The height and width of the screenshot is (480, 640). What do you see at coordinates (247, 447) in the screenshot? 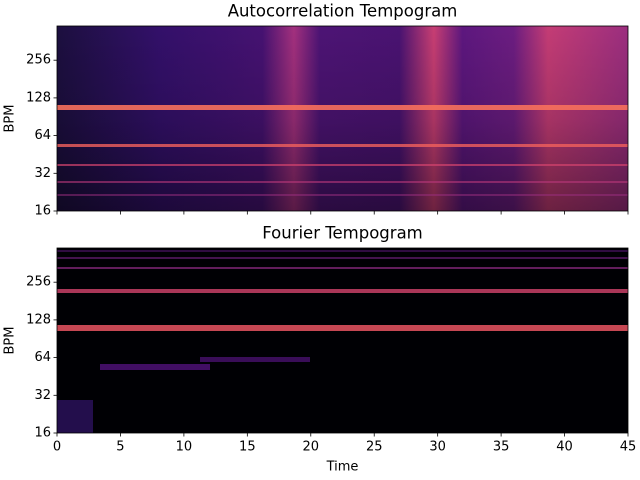
I see `x-tick-label: 15` at bounding box center [247, 447].